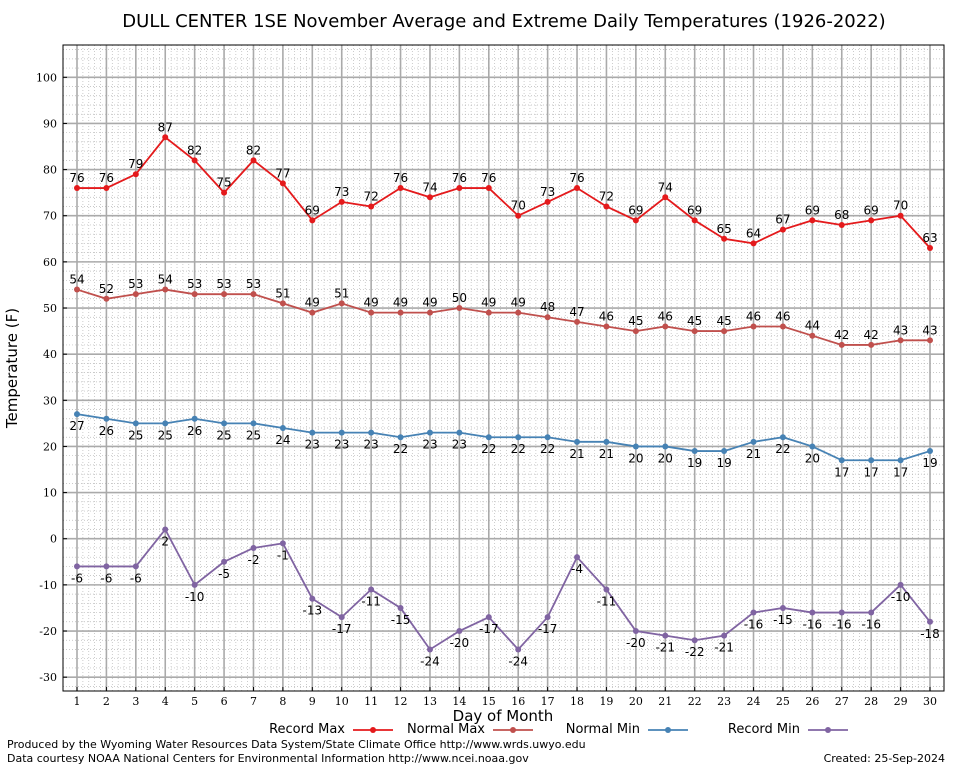 This screenshot has width=954, height=768. I want to click on data-label-record-min: -24, so click(518, 661).